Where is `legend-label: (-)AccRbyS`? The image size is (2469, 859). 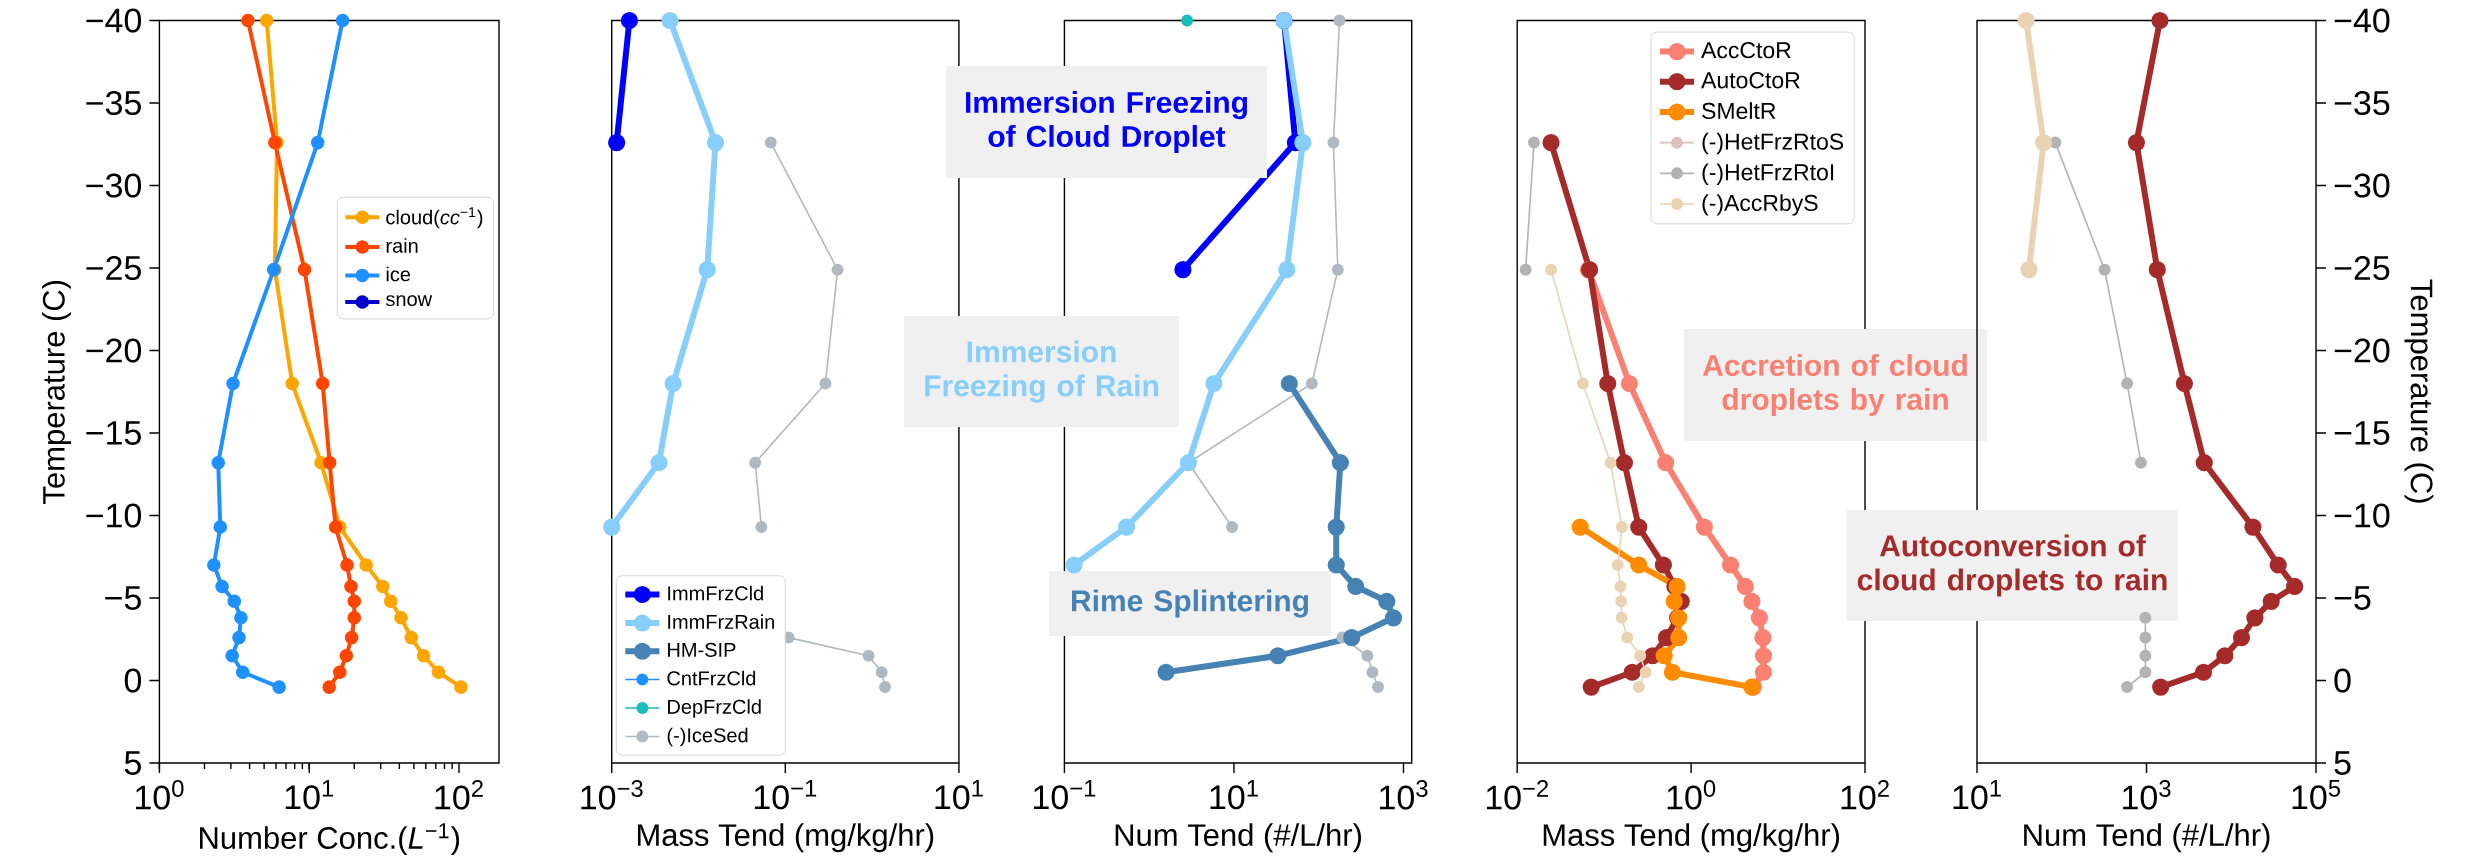
legend-label: (-)AccRbyS is located at coordinates (1760, 205).